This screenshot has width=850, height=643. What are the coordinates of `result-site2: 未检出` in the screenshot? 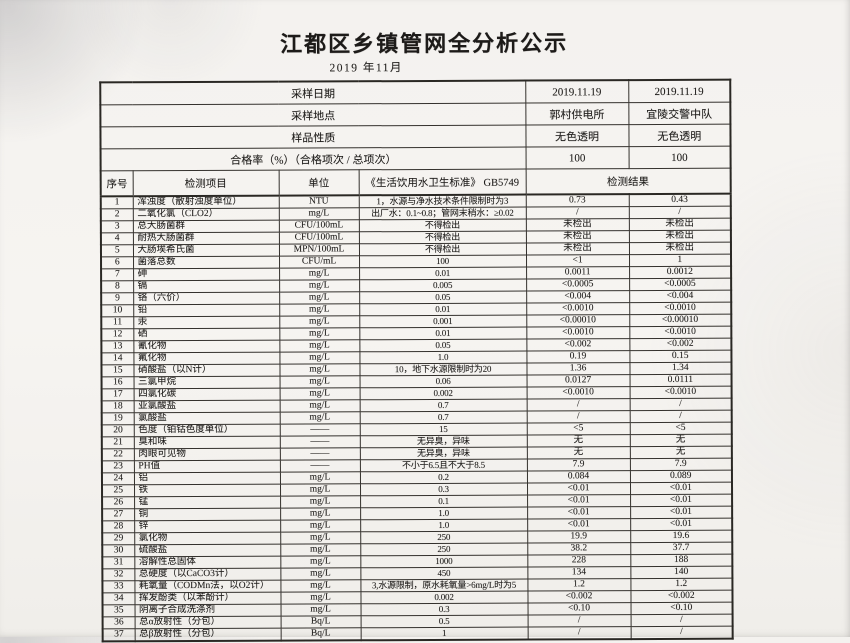 It's located at (679, 224).